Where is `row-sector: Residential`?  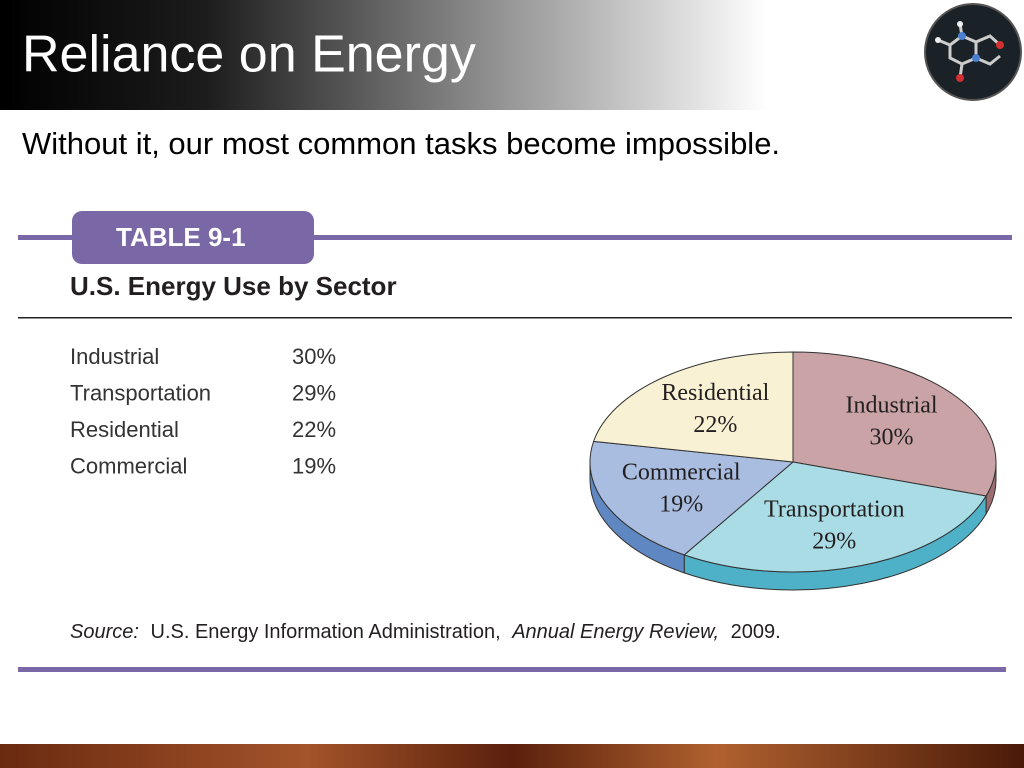 row-sector: Residential is located at coordinates (124, 429).